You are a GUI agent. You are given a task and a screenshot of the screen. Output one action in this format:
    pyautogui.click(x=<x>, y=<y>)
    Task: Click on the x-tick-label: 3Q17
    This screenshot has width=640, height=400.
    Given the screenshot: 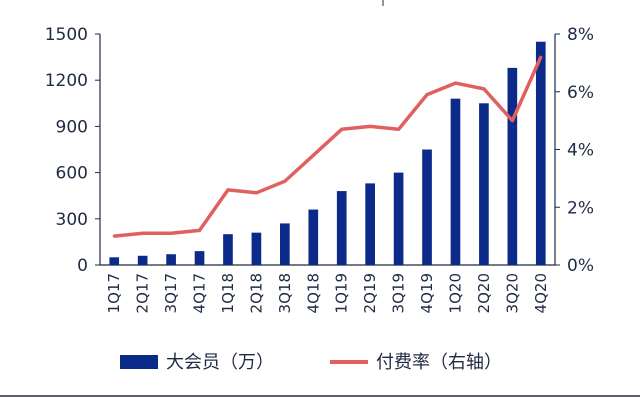 What is the action you would take?
    pyautogui.click(x=171, y=293)
    